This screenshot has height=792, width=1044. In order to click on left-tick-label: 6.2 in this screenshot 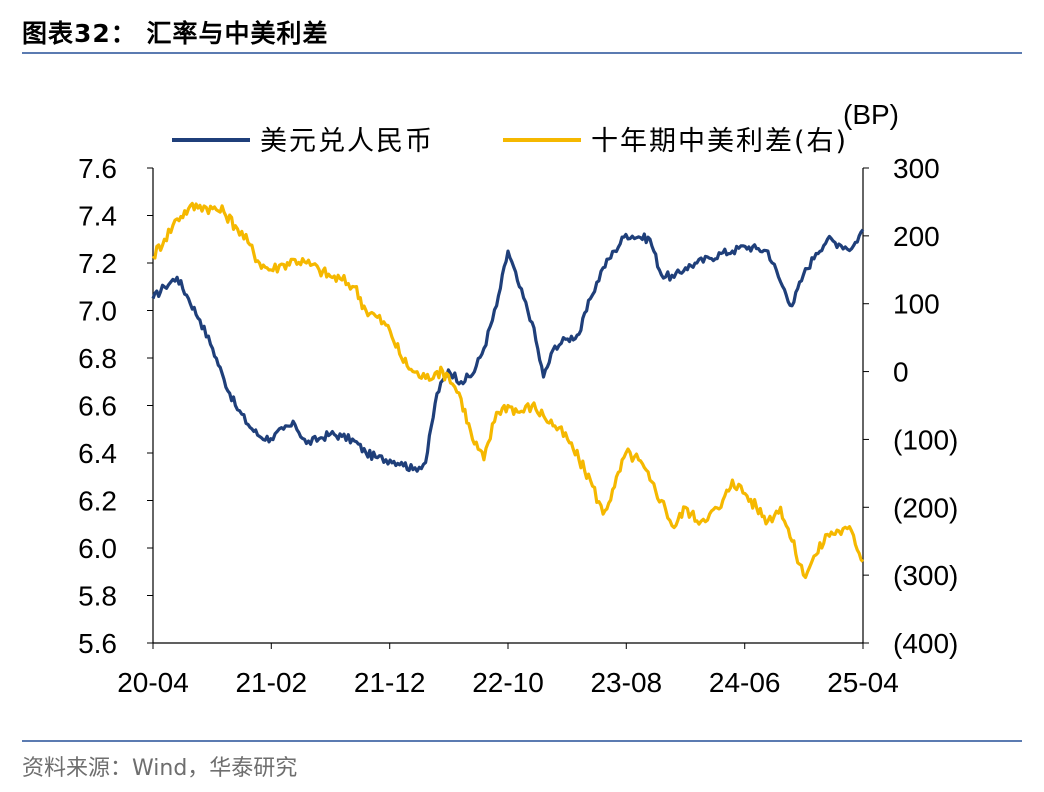, I will do `click(97, 501)`.